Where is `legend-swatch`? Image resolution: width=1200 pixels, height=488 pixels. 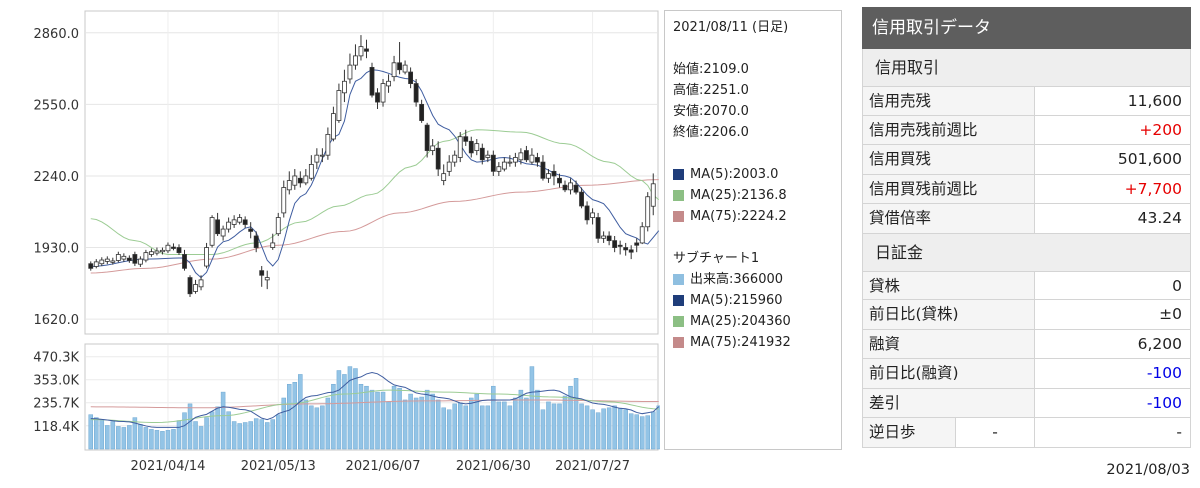 legend-swatch is located at coordinates (678, 195).